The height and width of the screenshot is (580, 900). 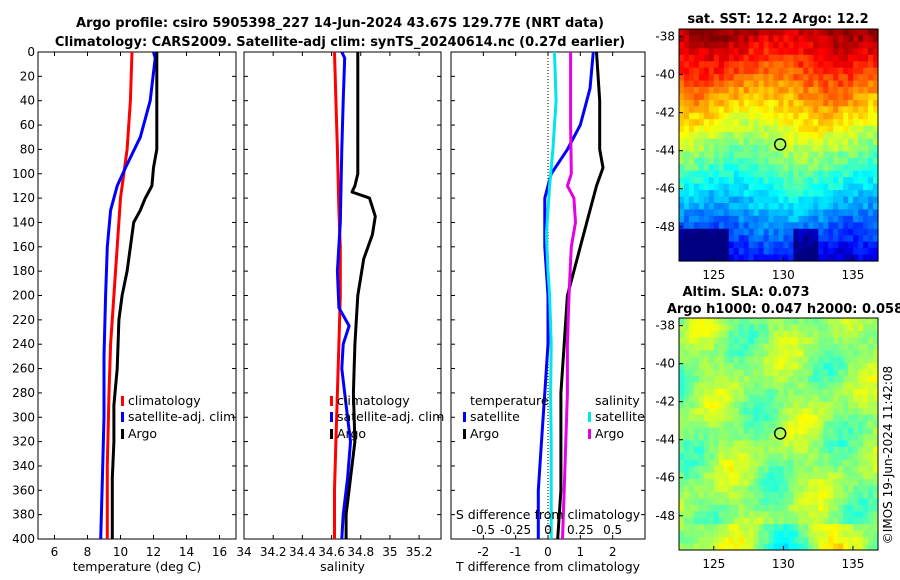 What do you see at coordinates (612, 530) in the screenshot?
I see `s-tick-label: 0.5` at bounding box center [612, 530].